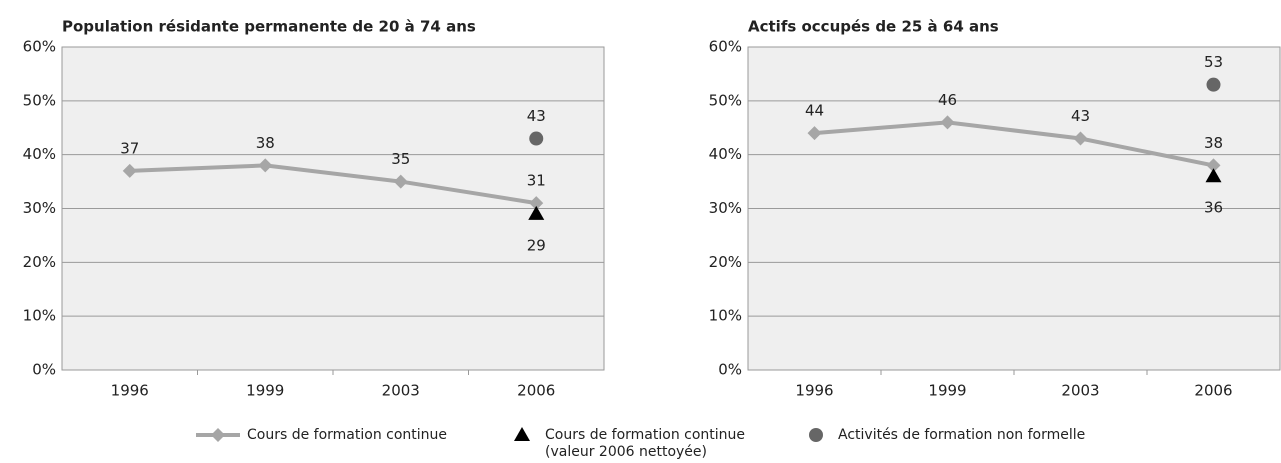 The width and height of the screenshot is (1281, 463). Describe the element at coordinates (400, 159) in the screenshot. I see `data-label: 35` at that location.